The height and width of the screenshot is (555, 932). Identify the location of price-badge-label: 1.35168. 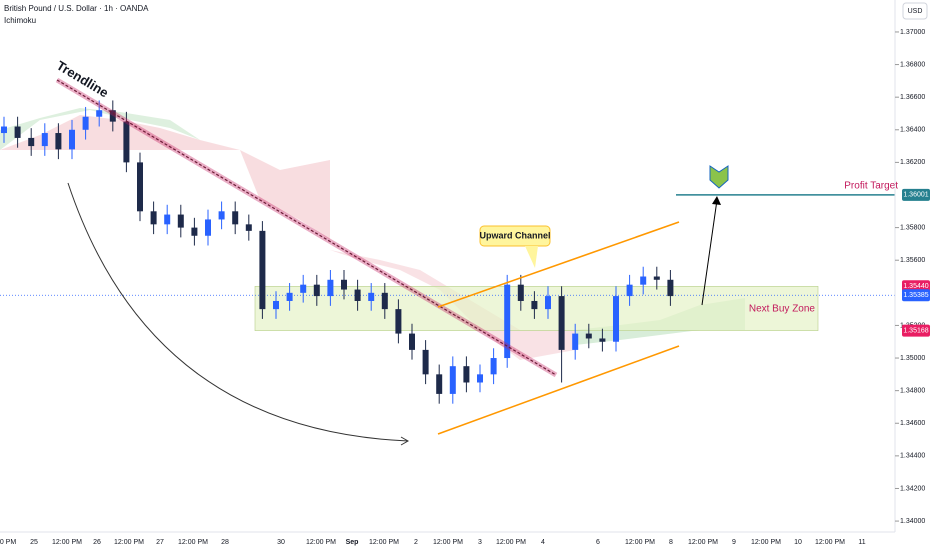
(915, 330).